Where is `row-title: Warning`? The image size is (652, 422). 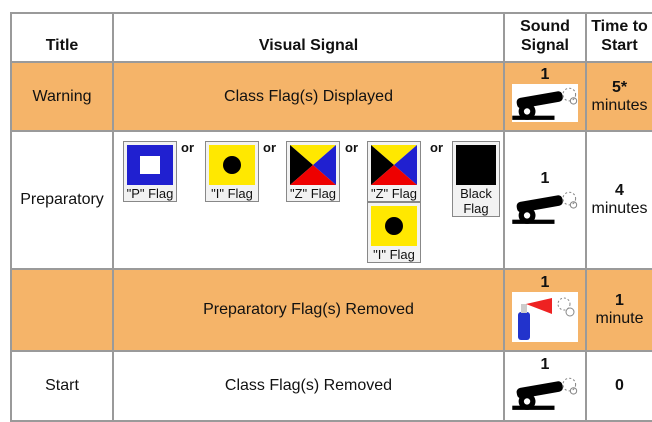
row-title: Warning is located at coordinates (62, 96).